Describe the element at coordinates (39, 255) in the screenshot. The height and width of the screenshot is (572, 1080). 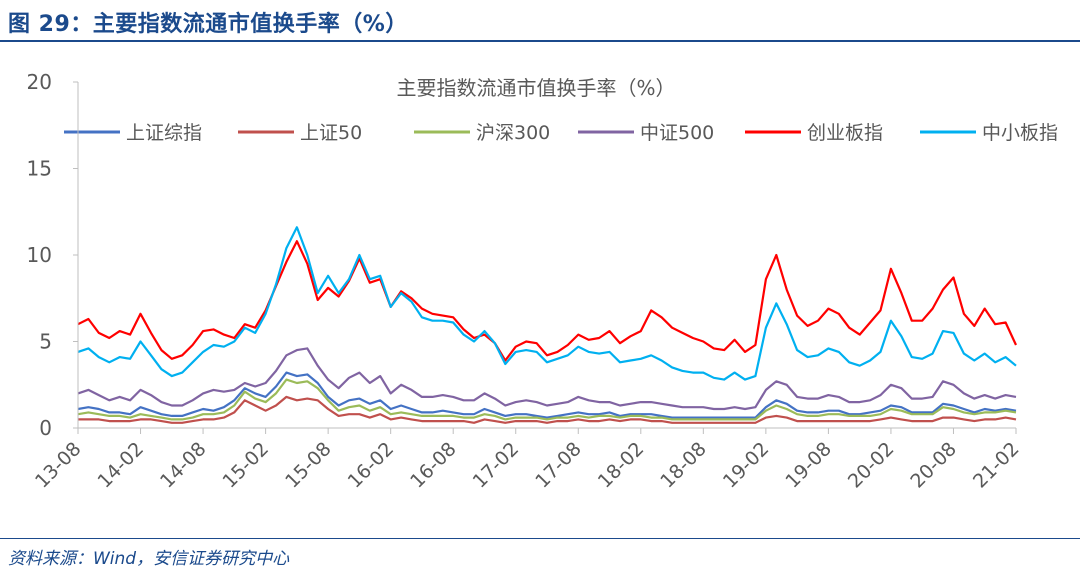
I see `y-tick-label: 10` at that location.